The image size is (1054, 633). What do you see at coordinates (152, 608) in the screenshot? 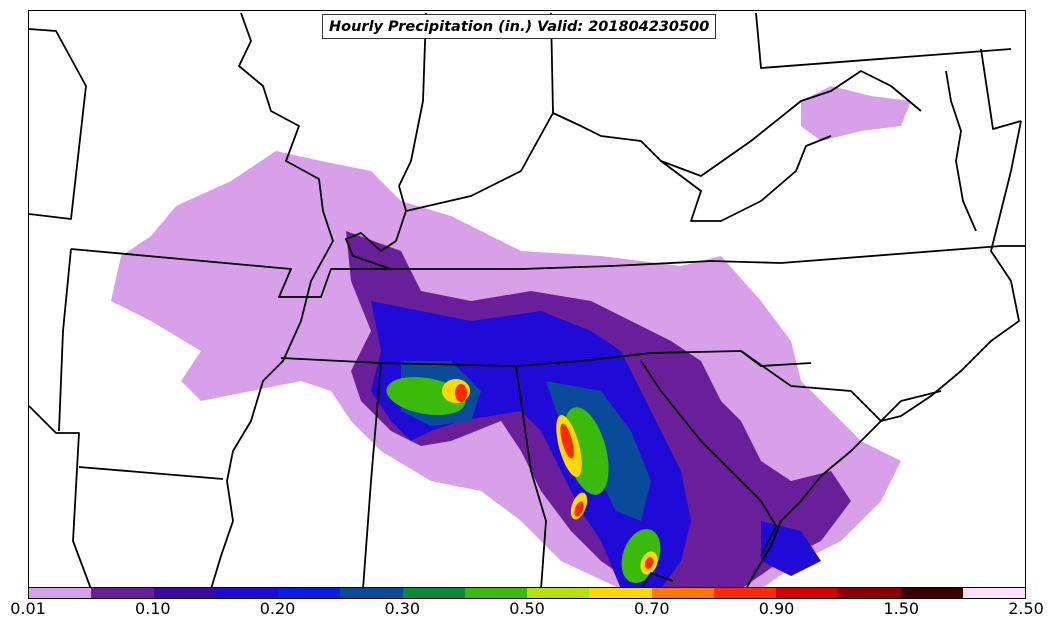
I see `colorbar-tick-label: 0.10` at bounding box center [152, 608].